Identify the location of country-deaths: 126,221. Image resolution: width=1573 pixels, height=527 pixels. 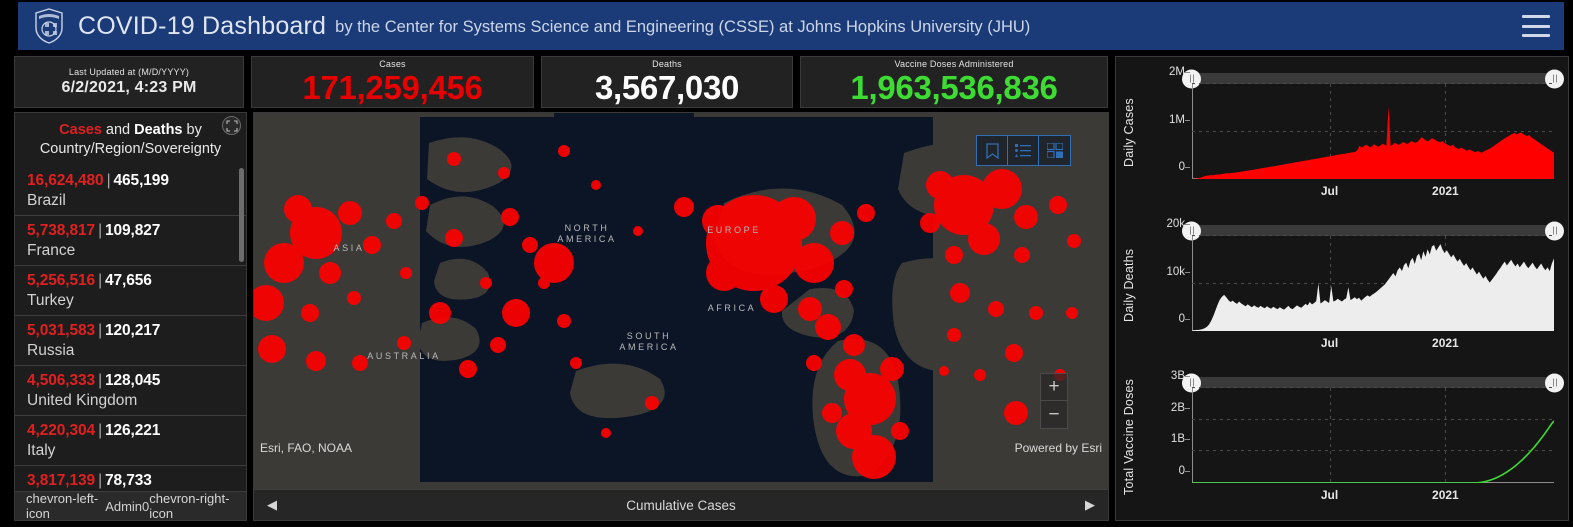
(133, 430).